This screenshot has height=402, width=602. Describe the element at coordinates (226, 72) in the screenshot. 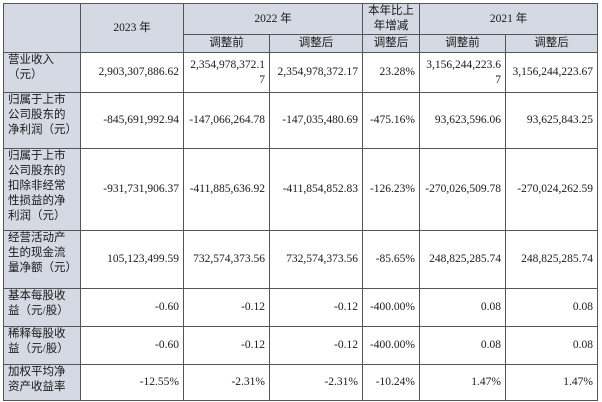

I see `value-2022-before: 2,354,978,372.17` at that location.